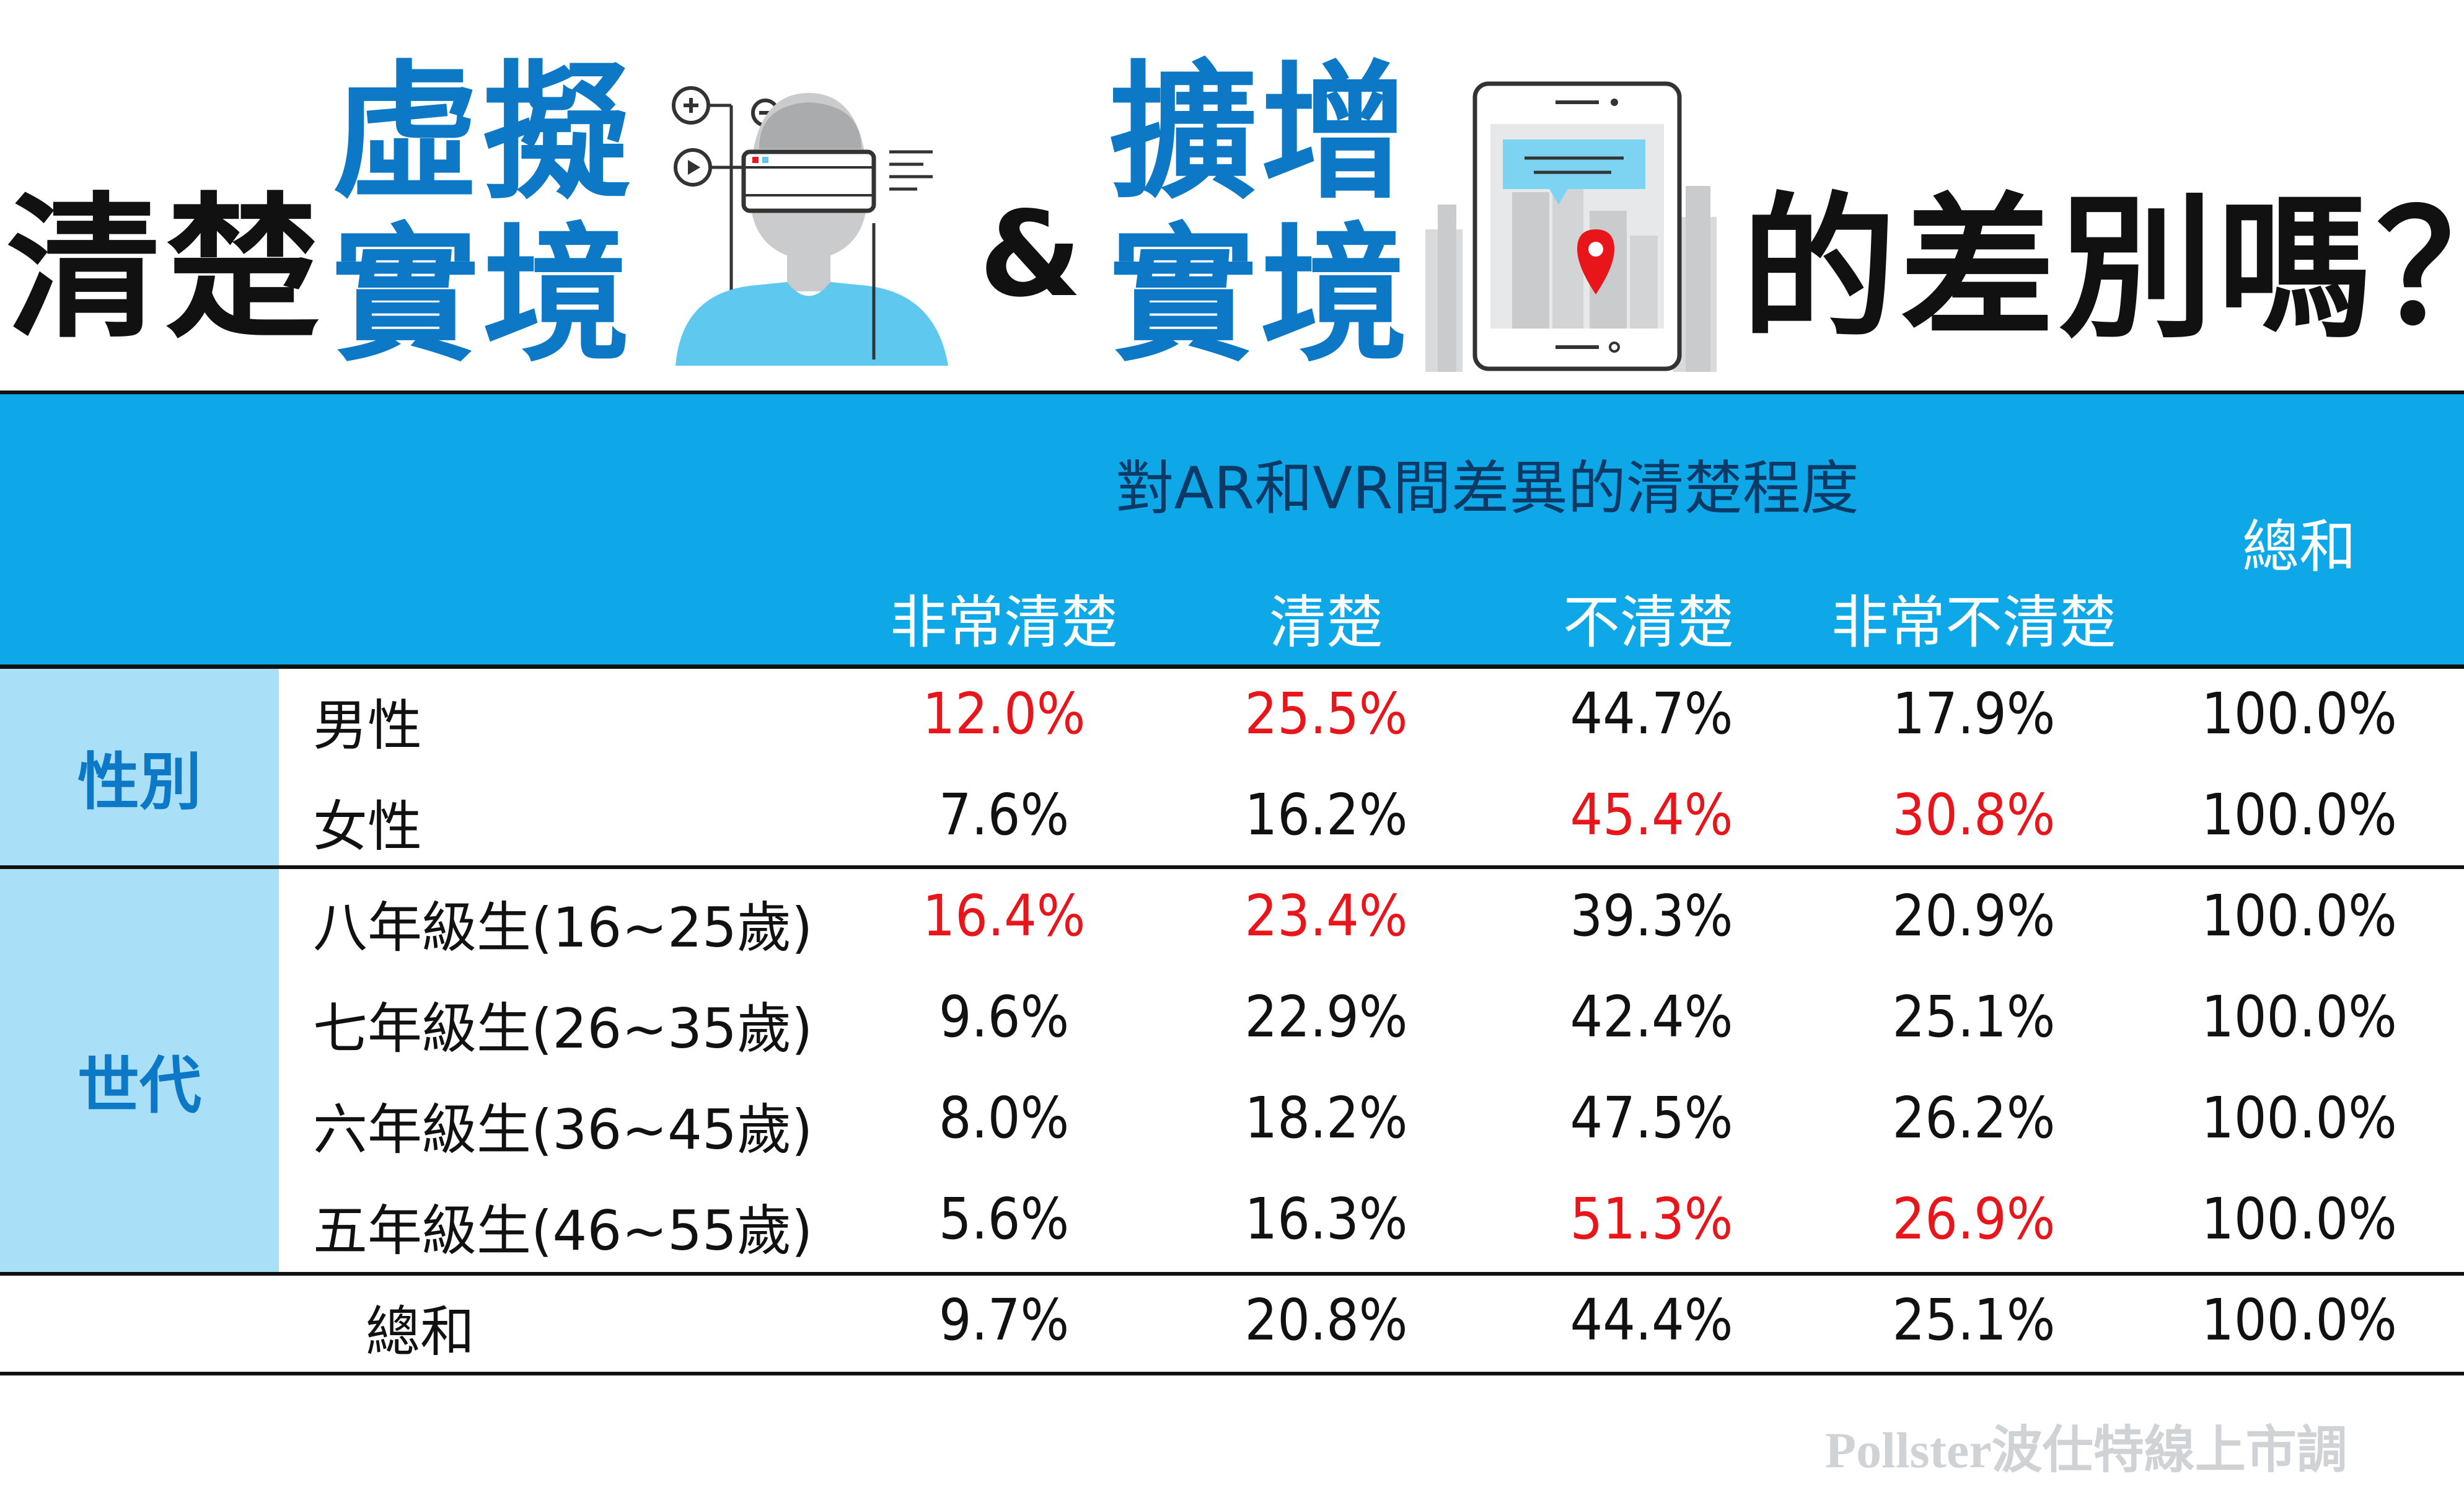 This screenshot has height=1492, width=2464. What do you see at coordinates (2086, 1450) in the screenshot?
I see `watermark-logo-text: Pollster波仕特線上市調` at bounding box center [2086, 1450].